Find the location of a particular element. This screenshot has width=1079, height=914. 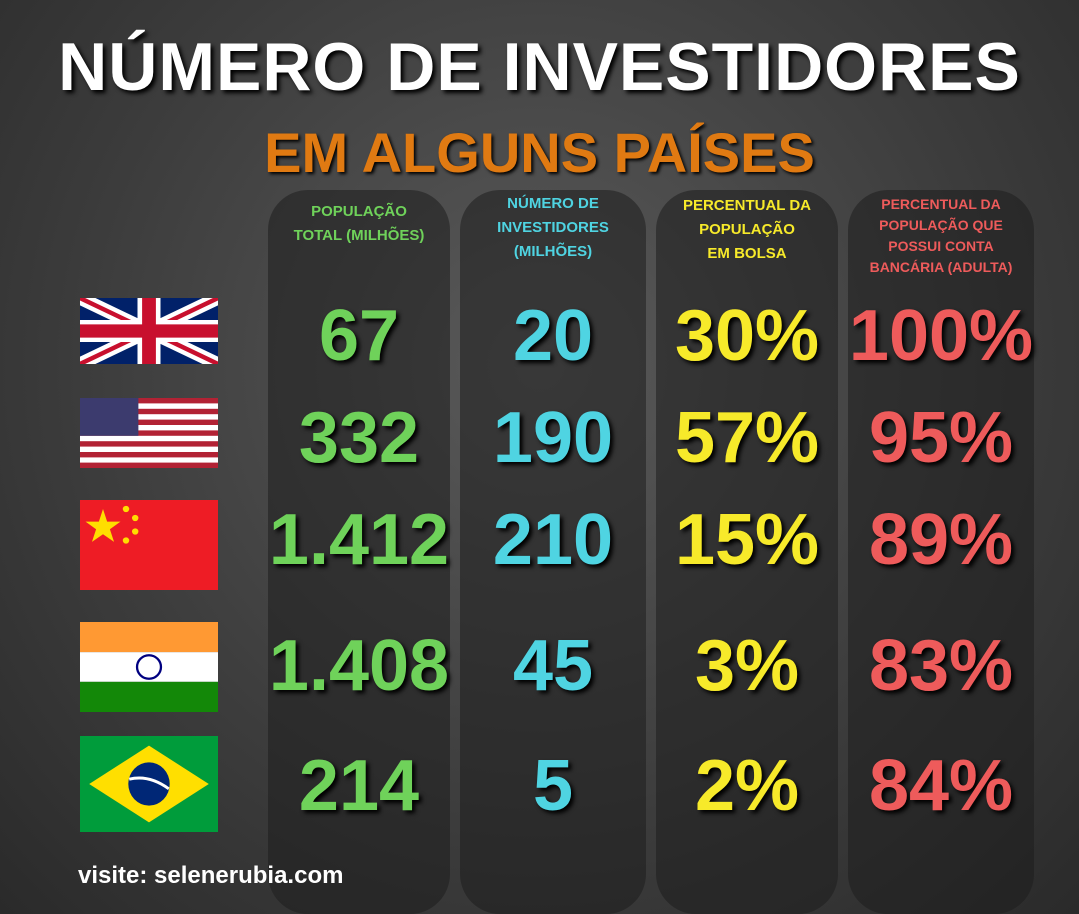

header-line: TOTAL (MILHÕES) is located at coordinates (359, 235).